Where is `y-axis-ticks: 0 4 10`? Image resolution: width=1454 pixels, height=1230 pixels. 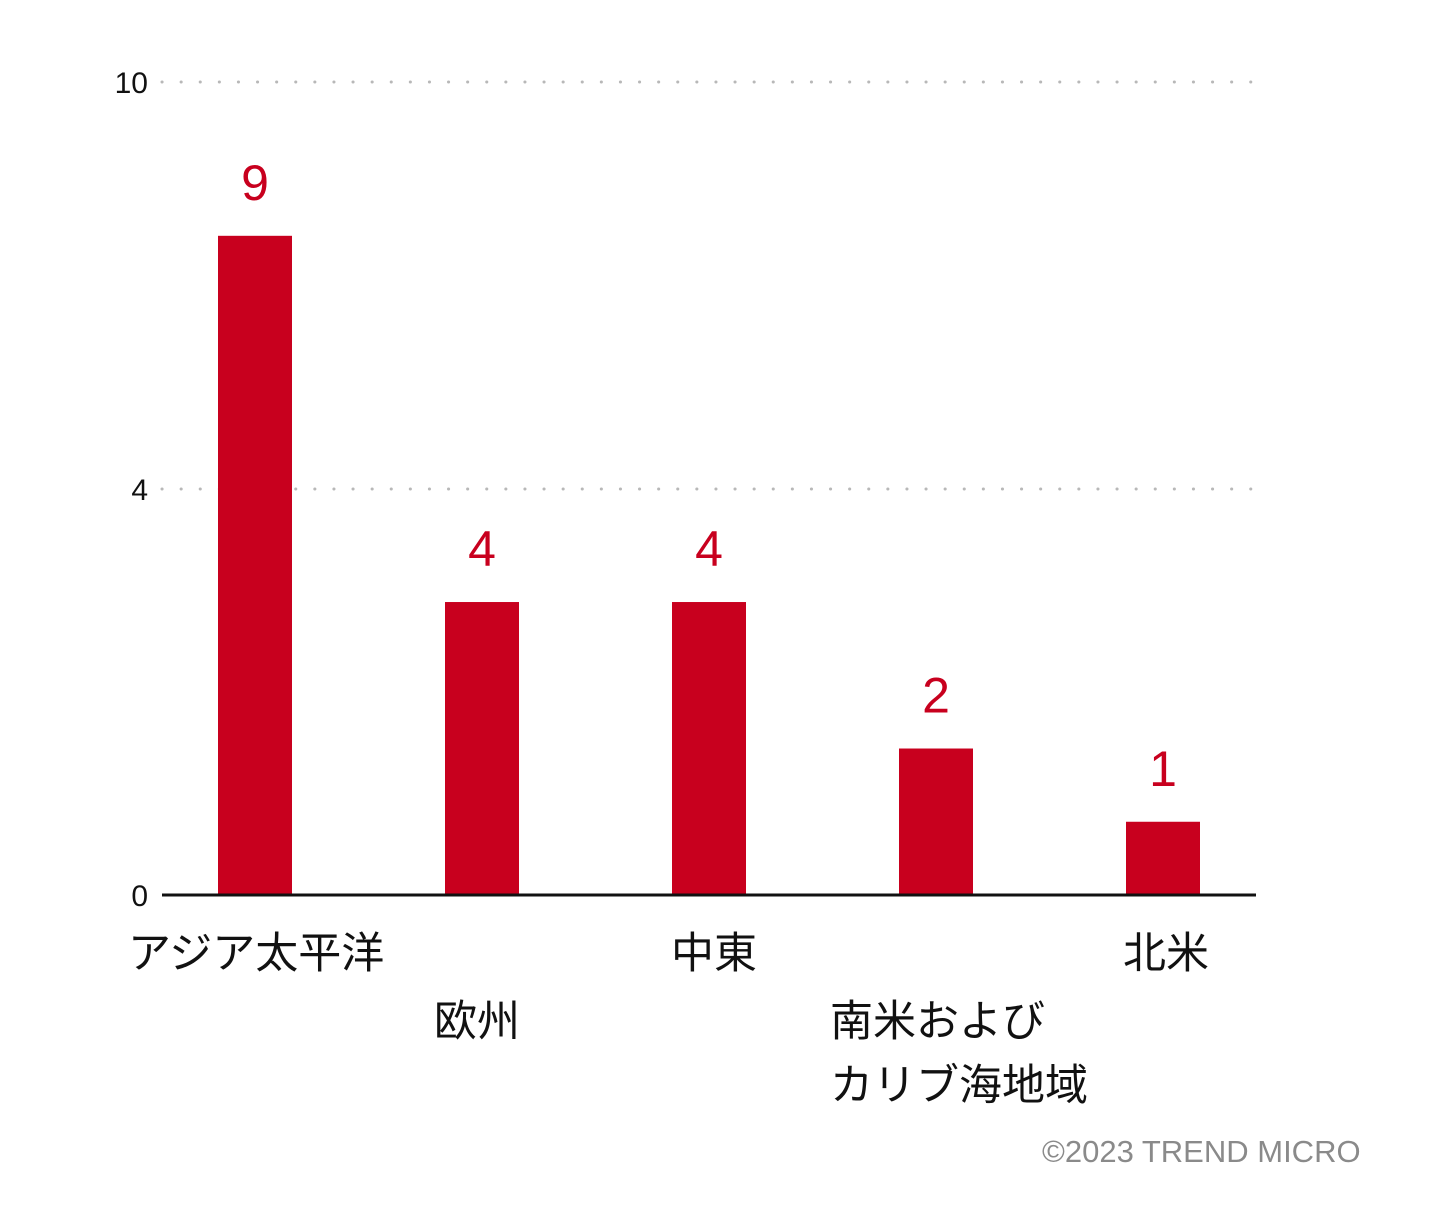
y-axis-ticks: 0 4 10 is located at coordinates (131, 490).